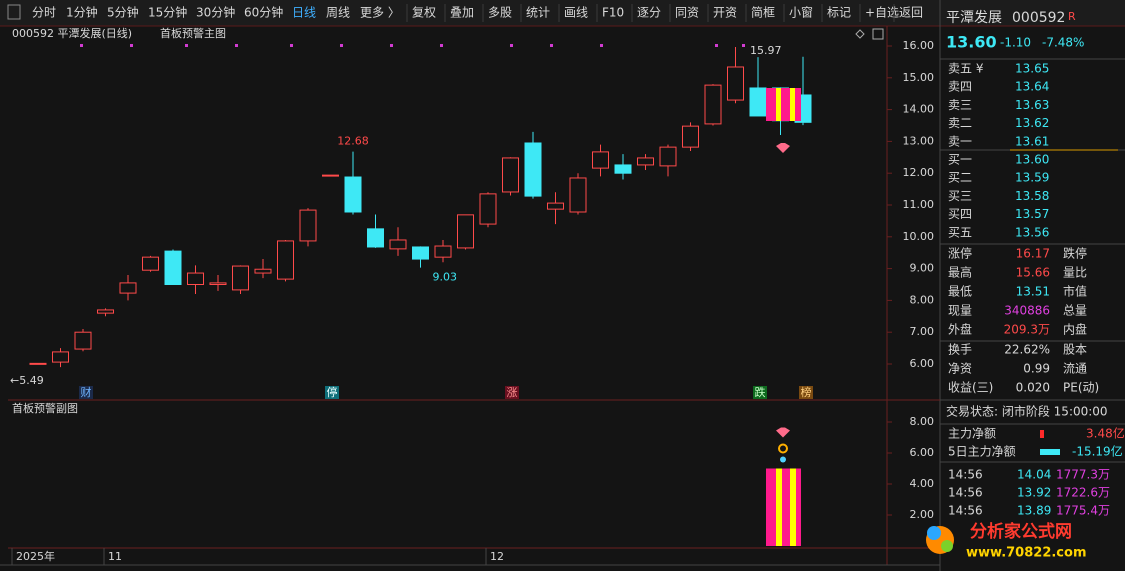 The height and width of the screenshot is (571, 1125). What do you see at coordinates (562, 13) in the screenshot?
I see `toolbar-bg` at bounding box center [562, 13].